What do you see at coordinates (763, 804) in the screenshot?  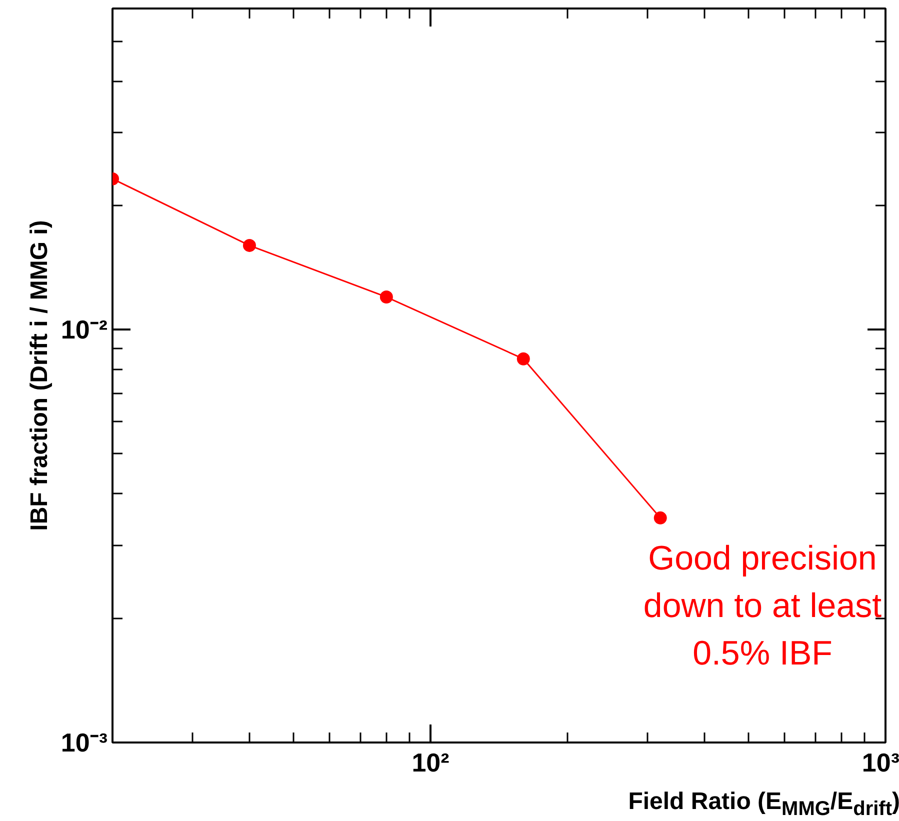 I see `x-axis-title: Field Ratio (E$_{MMG}$/E$_{drift}$)` at bounding box center [763, 804].